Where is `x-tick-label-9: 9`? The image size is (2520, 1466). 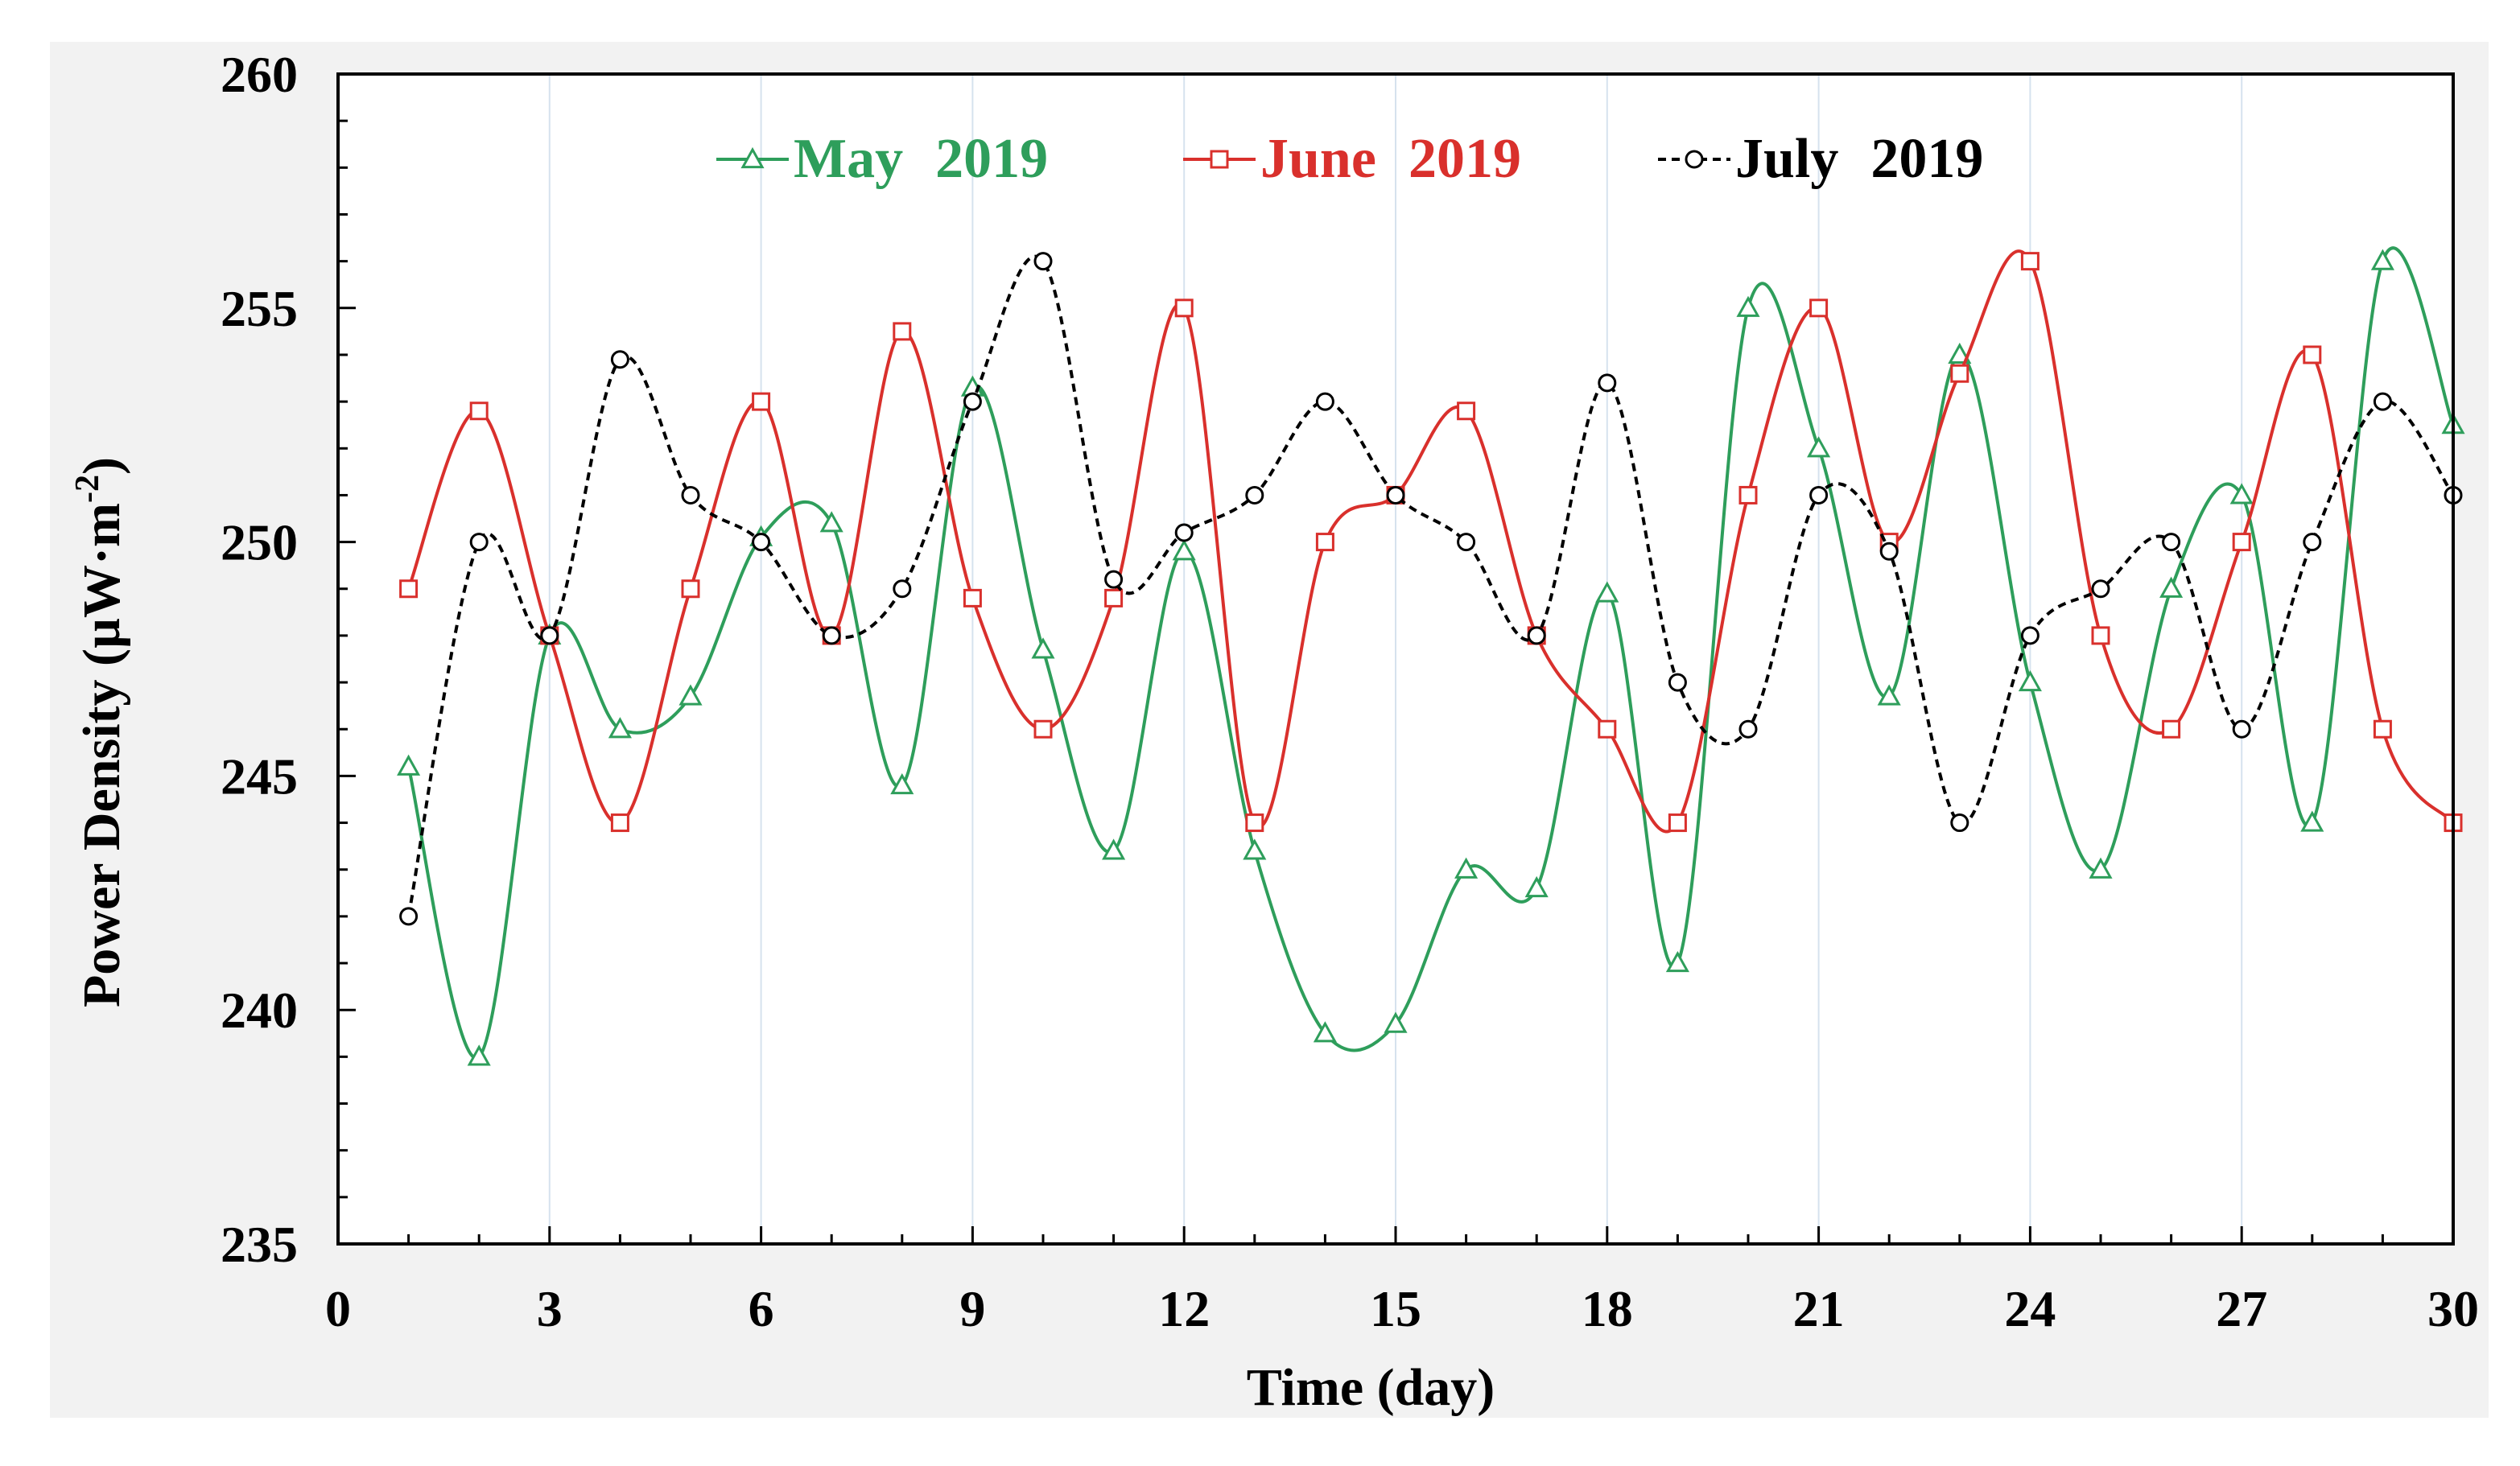 x-tick-label-9: 9 is located at coordinates (972, 1309).